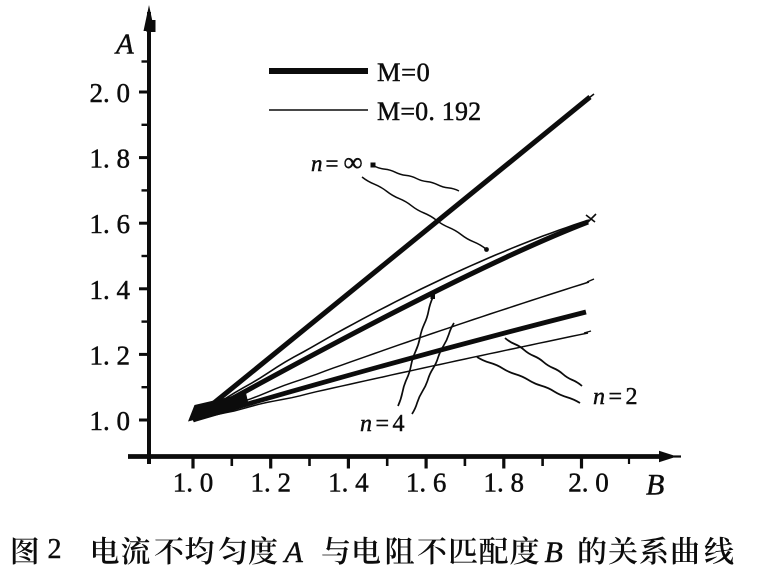  I want to click on svg-text: 2, so click(55, 549).